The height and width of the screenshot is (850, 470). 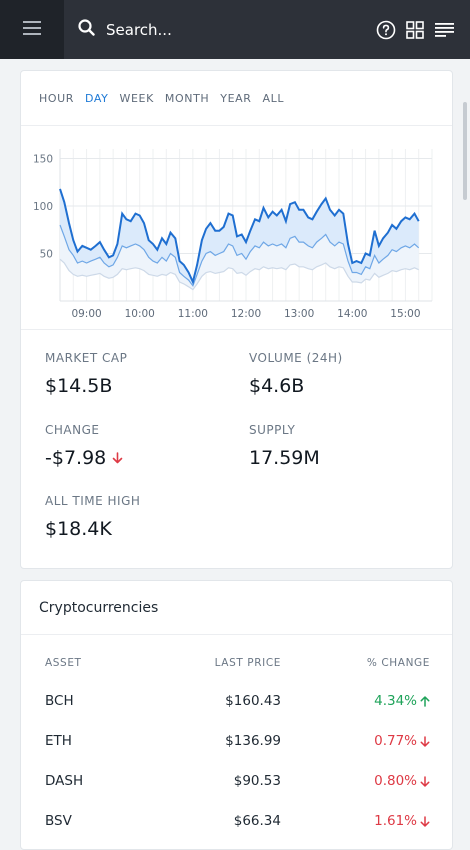 I want to click on search-icon, so click(x=86, y=29).